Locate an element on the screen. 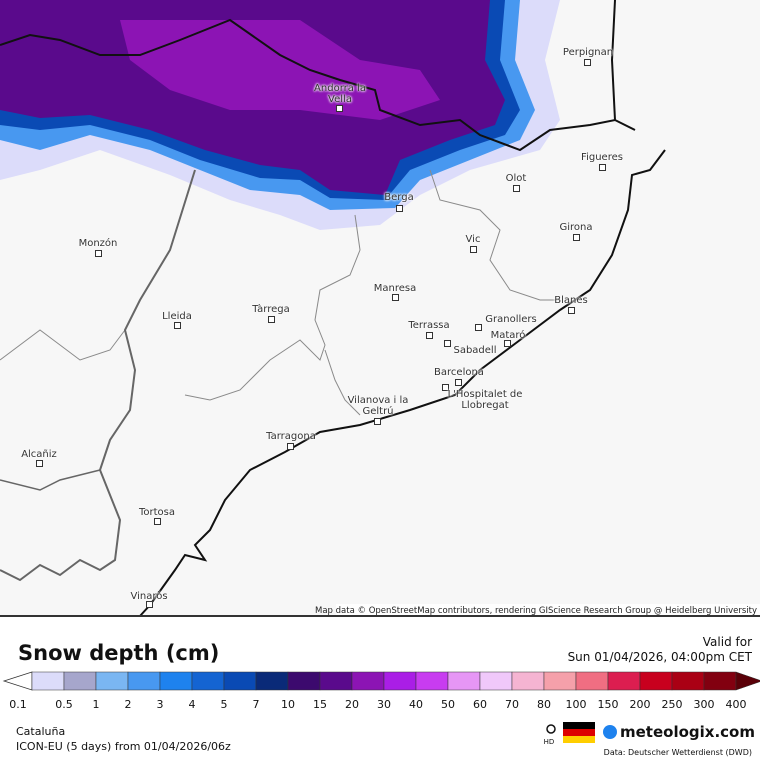 The width and height of the screenshot is (760, 760). legend-tick-label: 40 is located at coordinates (416, 704).